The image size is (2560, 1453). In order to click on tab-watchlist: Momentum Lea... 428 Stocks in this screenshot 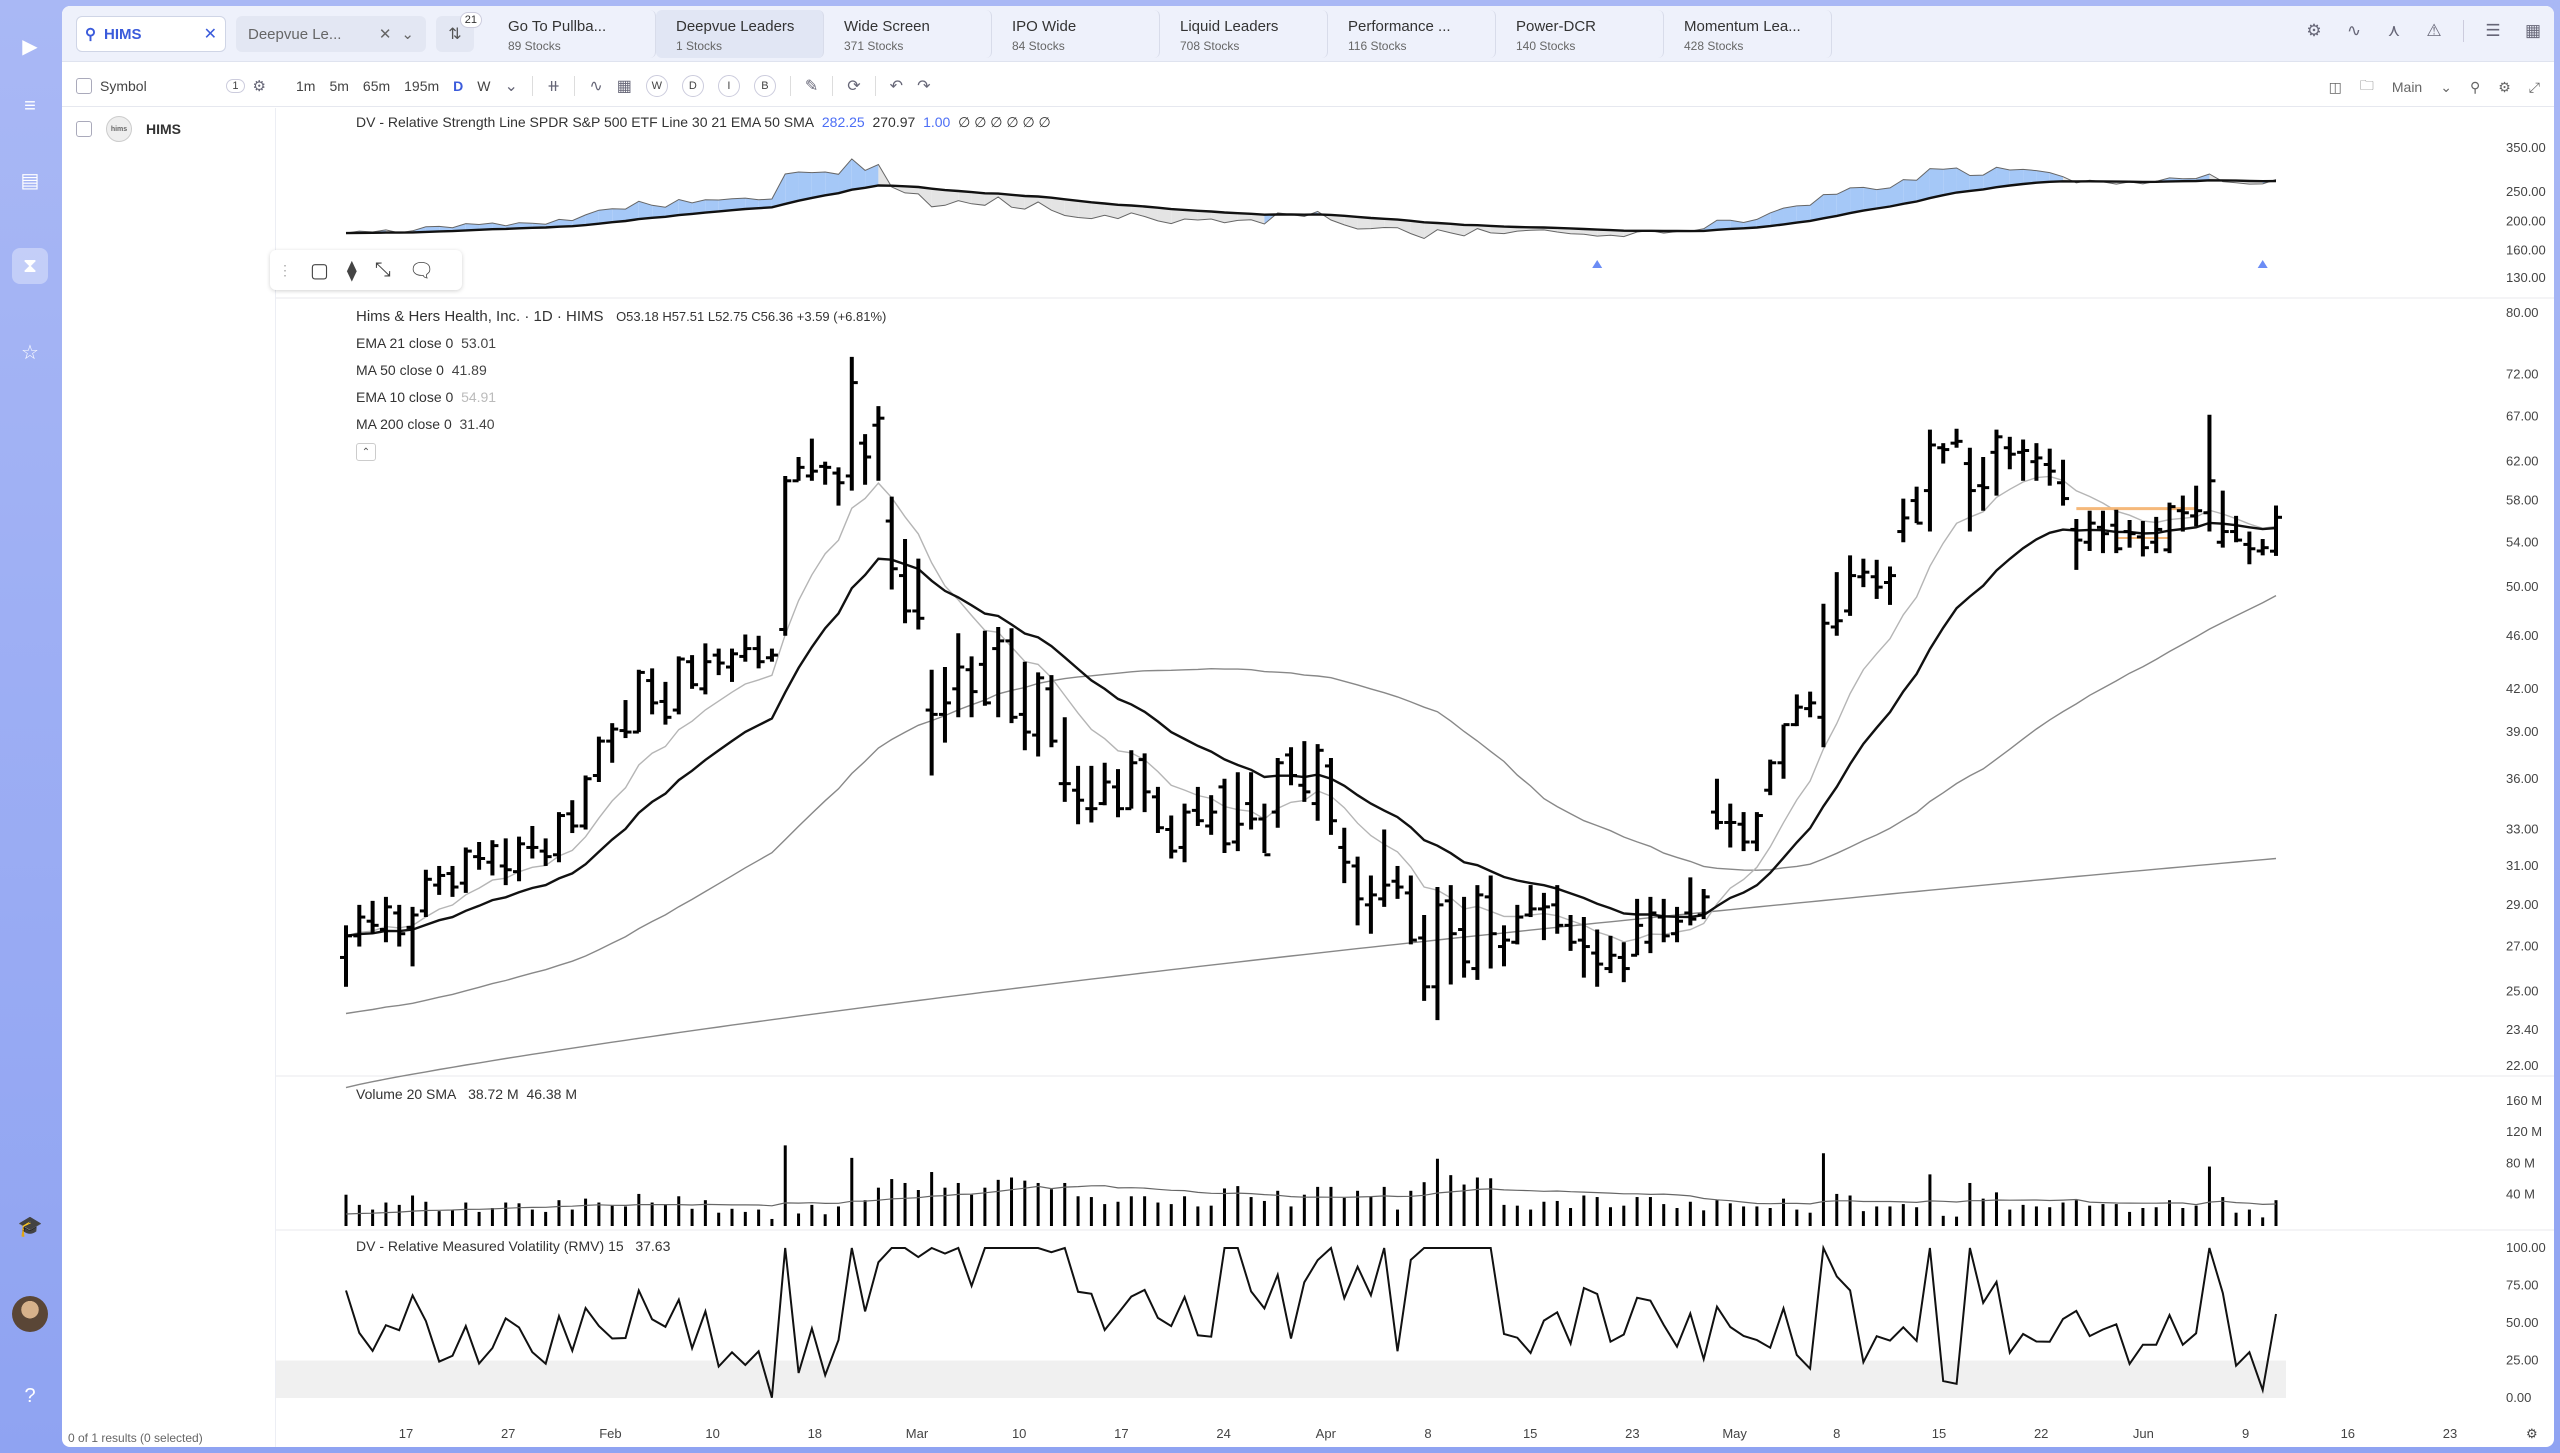, I will do `click(1748, 34)`.